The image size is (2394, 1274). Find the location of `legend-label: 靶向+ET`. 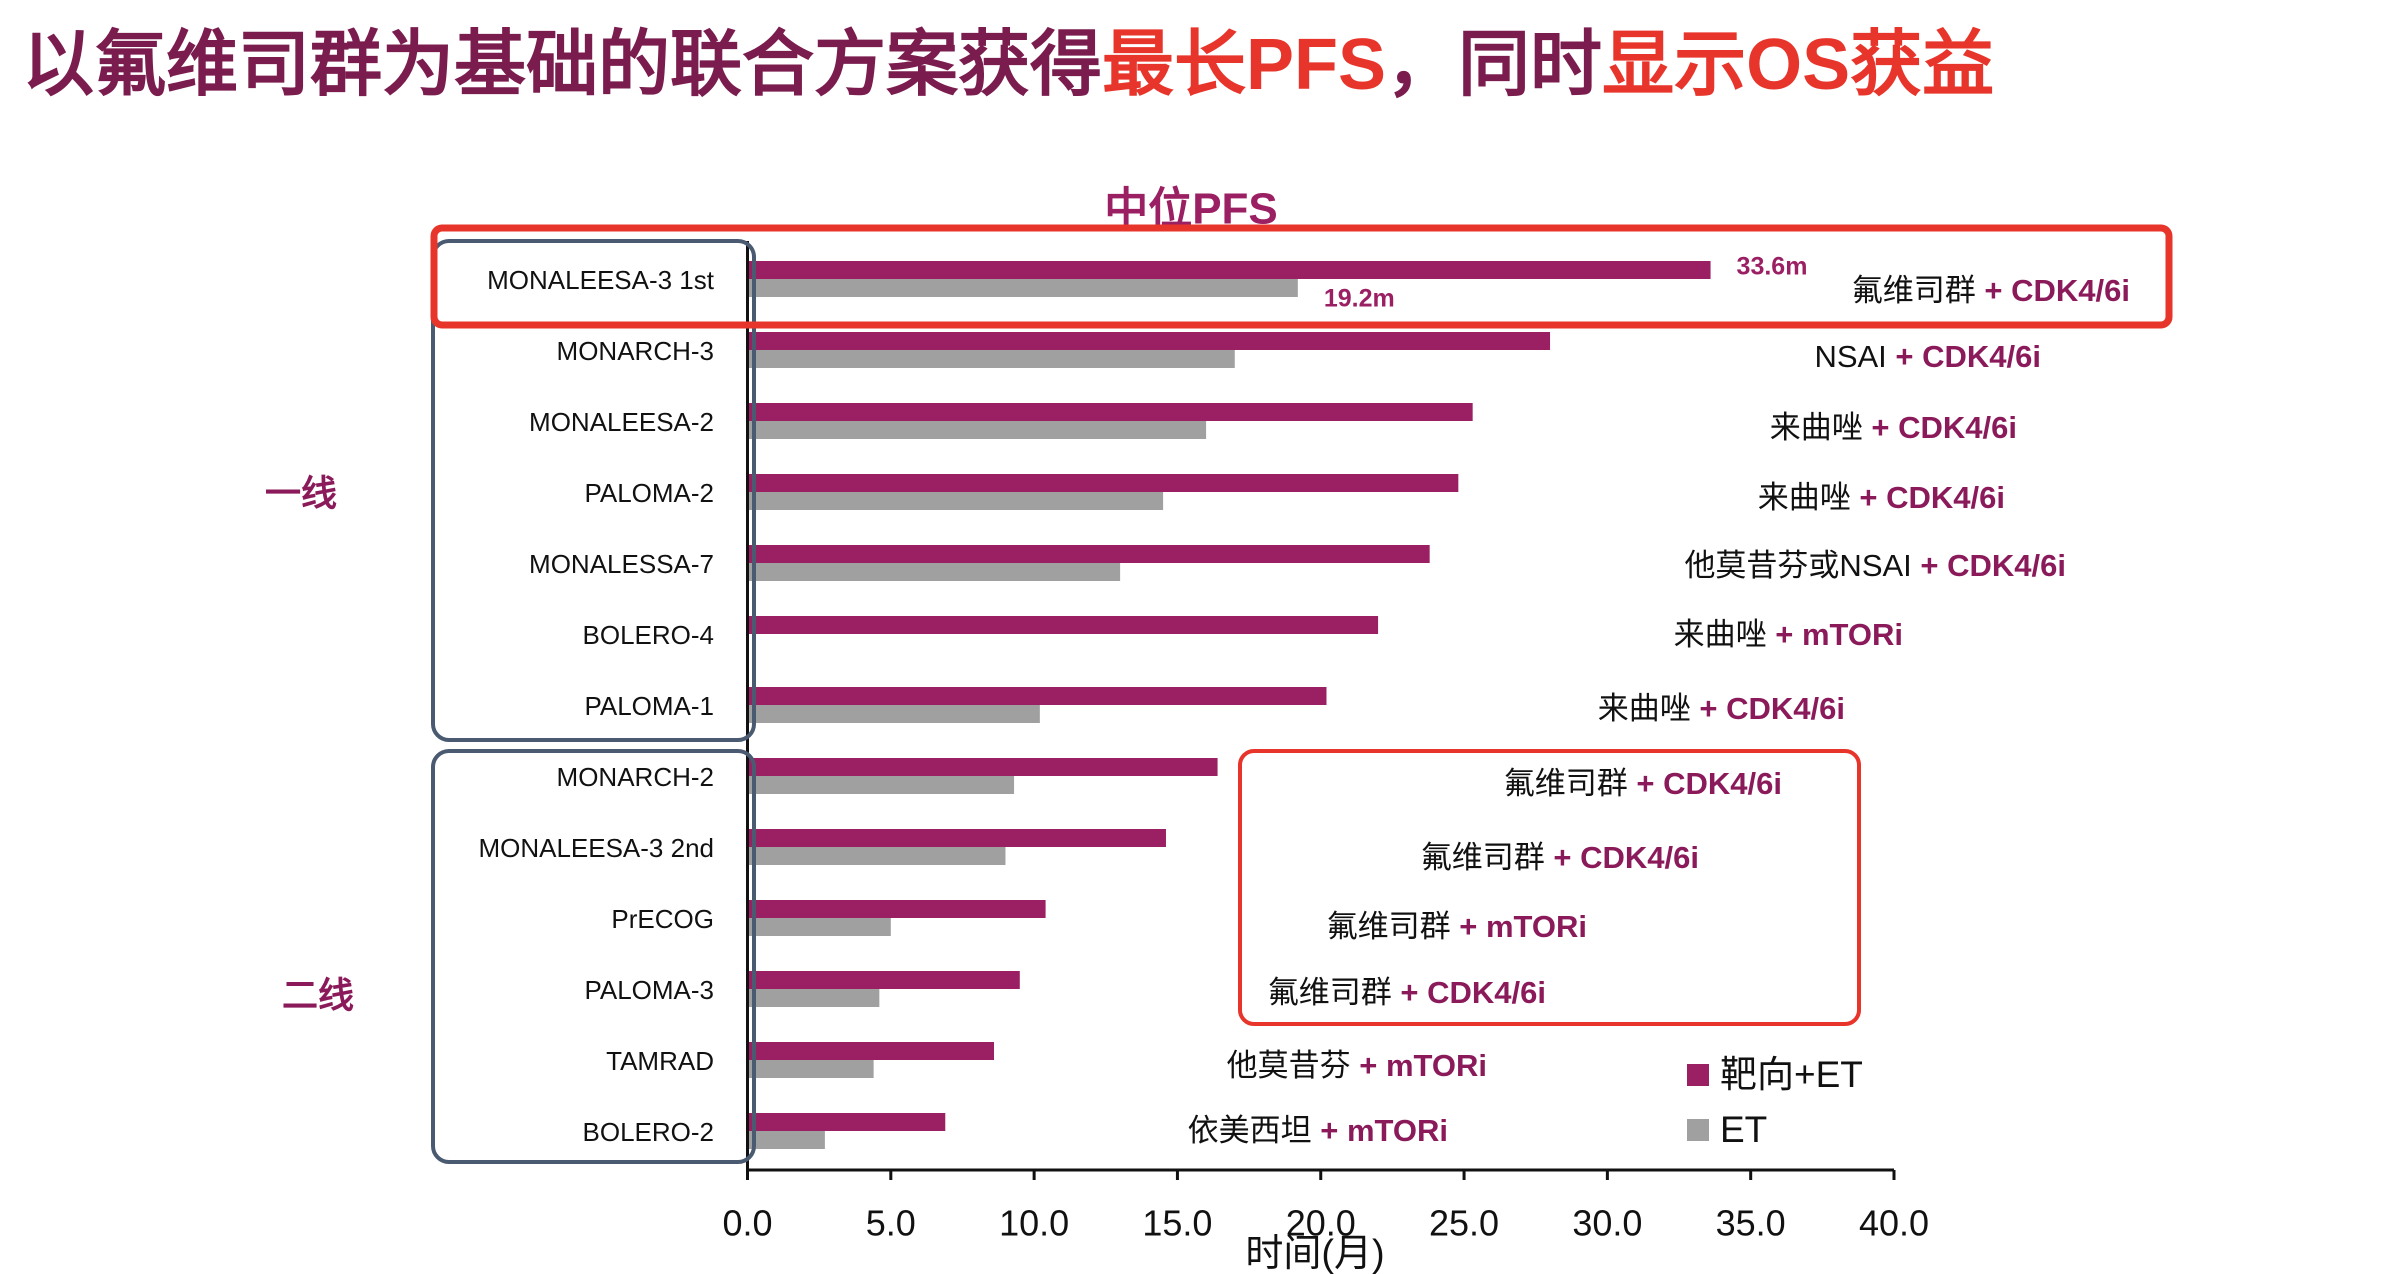

legend-label: 靶向+ET is located at coordinates (1791, 1074).